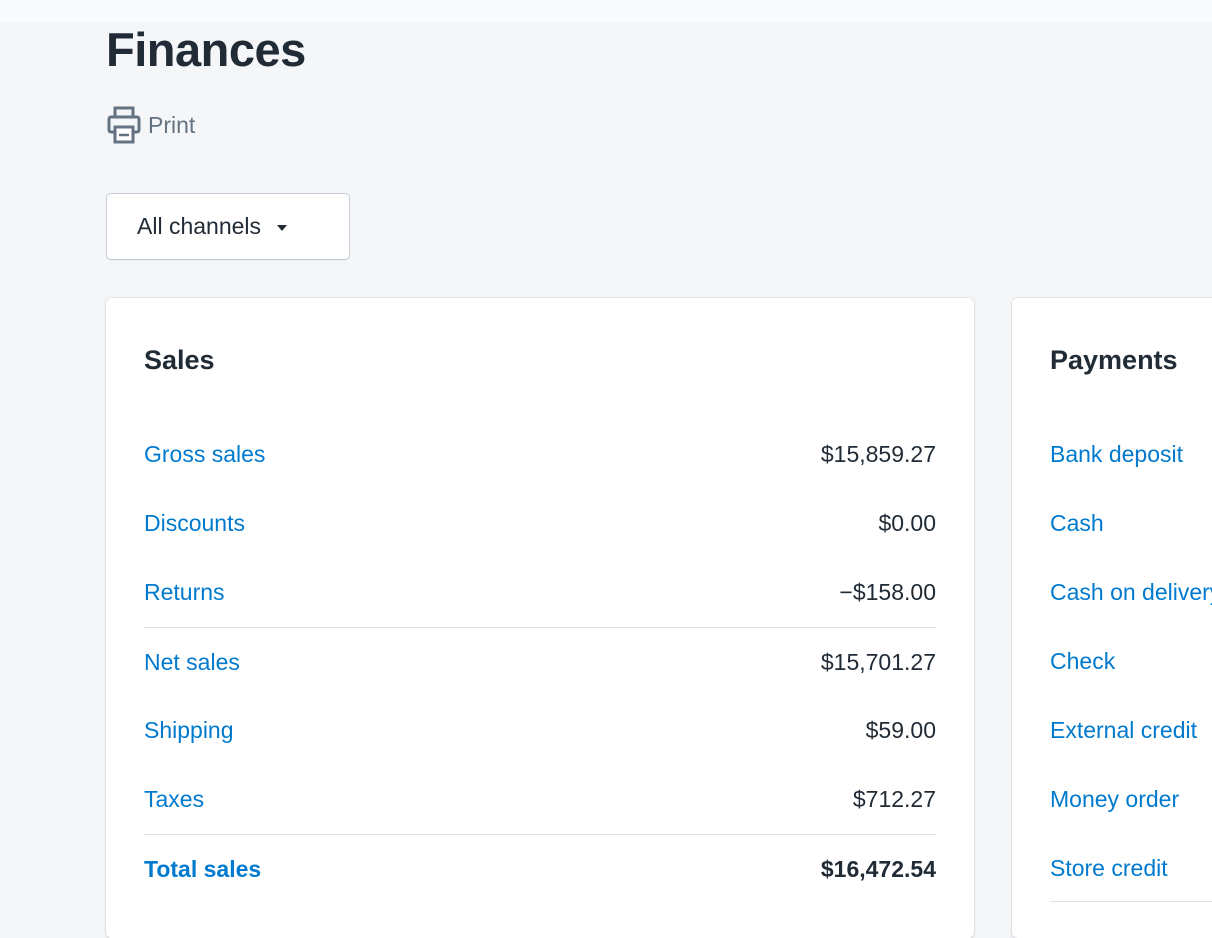  I want to click on check-link: Check, so click(1083, 661).